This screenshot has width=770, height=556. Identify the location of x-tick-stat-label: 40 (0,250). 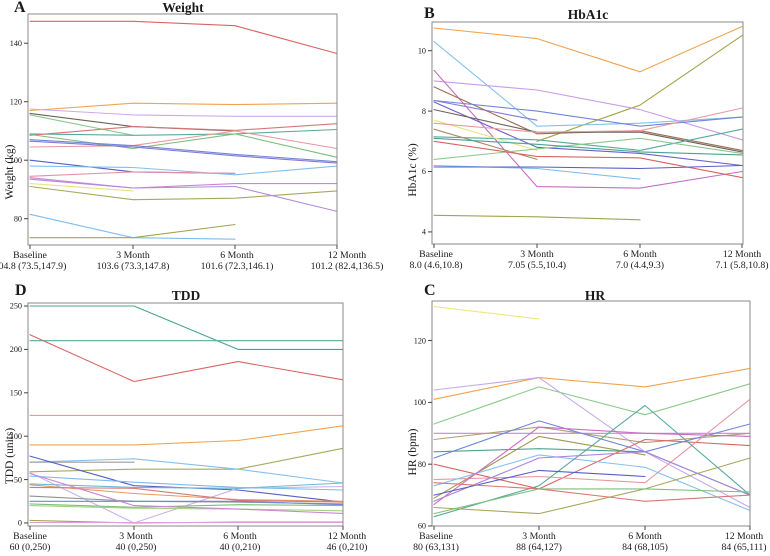
(136, 547).